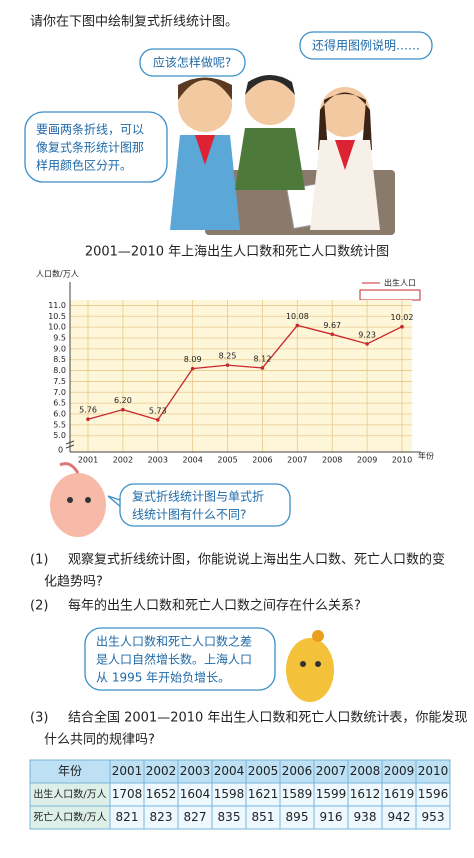  I want to click on table-cell-text: 938, so click(365, 817).